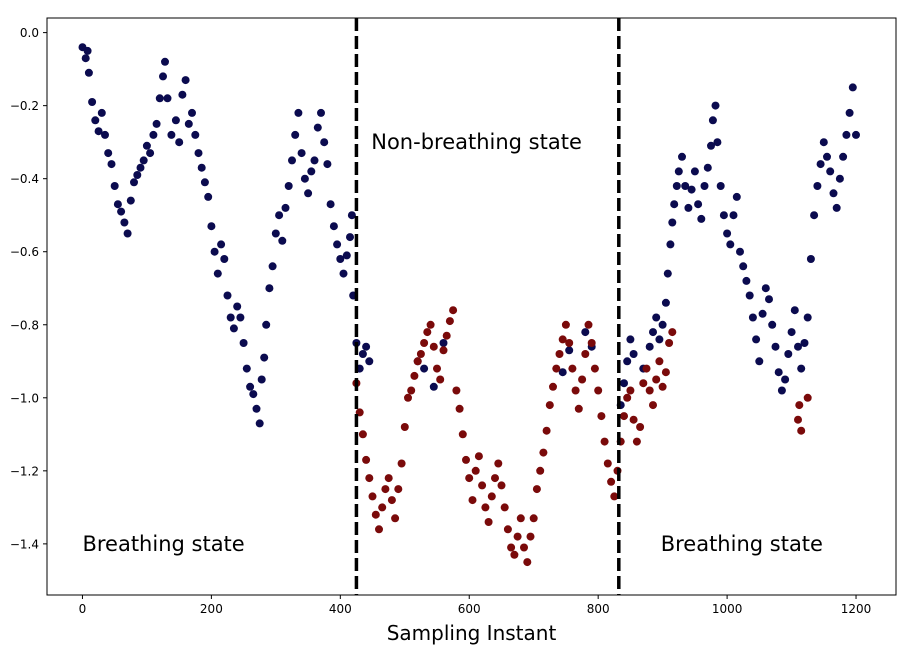 The width and height of the screenshot is (906, 650). I want to click on state-annotation: Breathing state, so click(163, 544).